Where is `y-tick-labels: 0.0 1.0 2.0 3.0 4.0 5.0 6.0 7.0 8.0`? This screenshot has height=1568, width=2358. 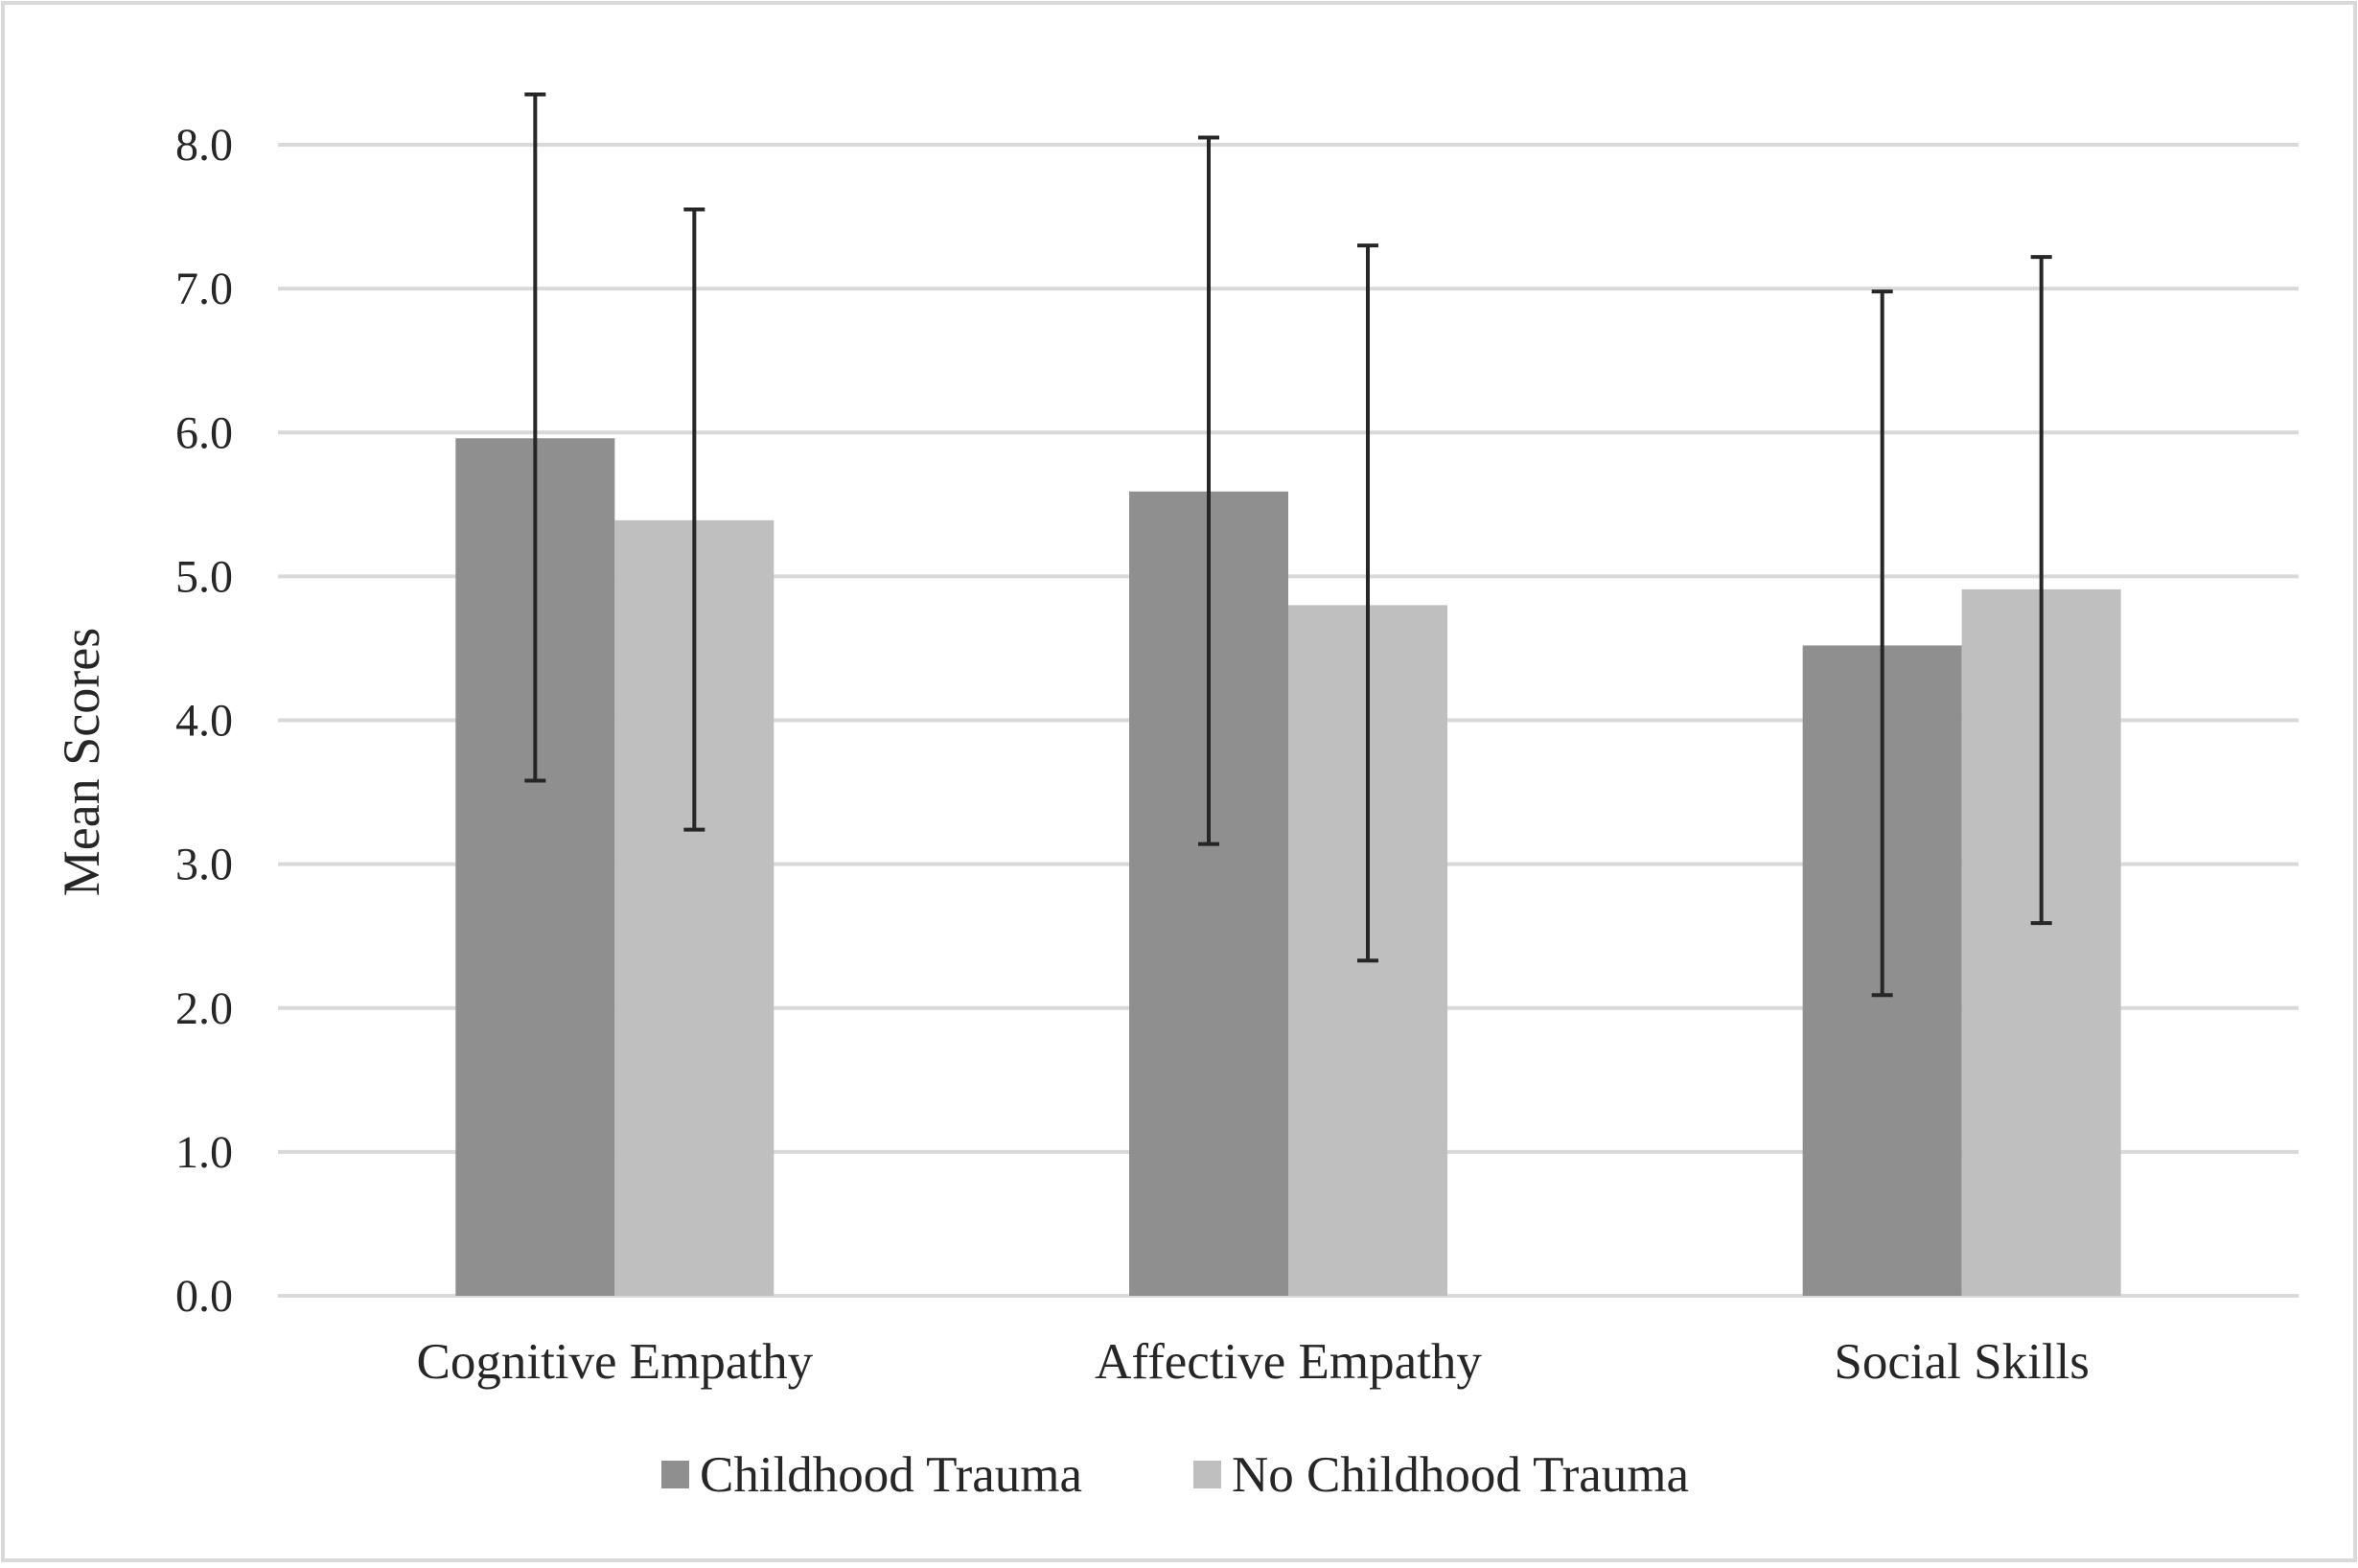 y-tick-labels: 0.0 1.0 2.0 3.0 4.0 5.0 6.0 7.0 8.0 is located at coordinates (204, 721).